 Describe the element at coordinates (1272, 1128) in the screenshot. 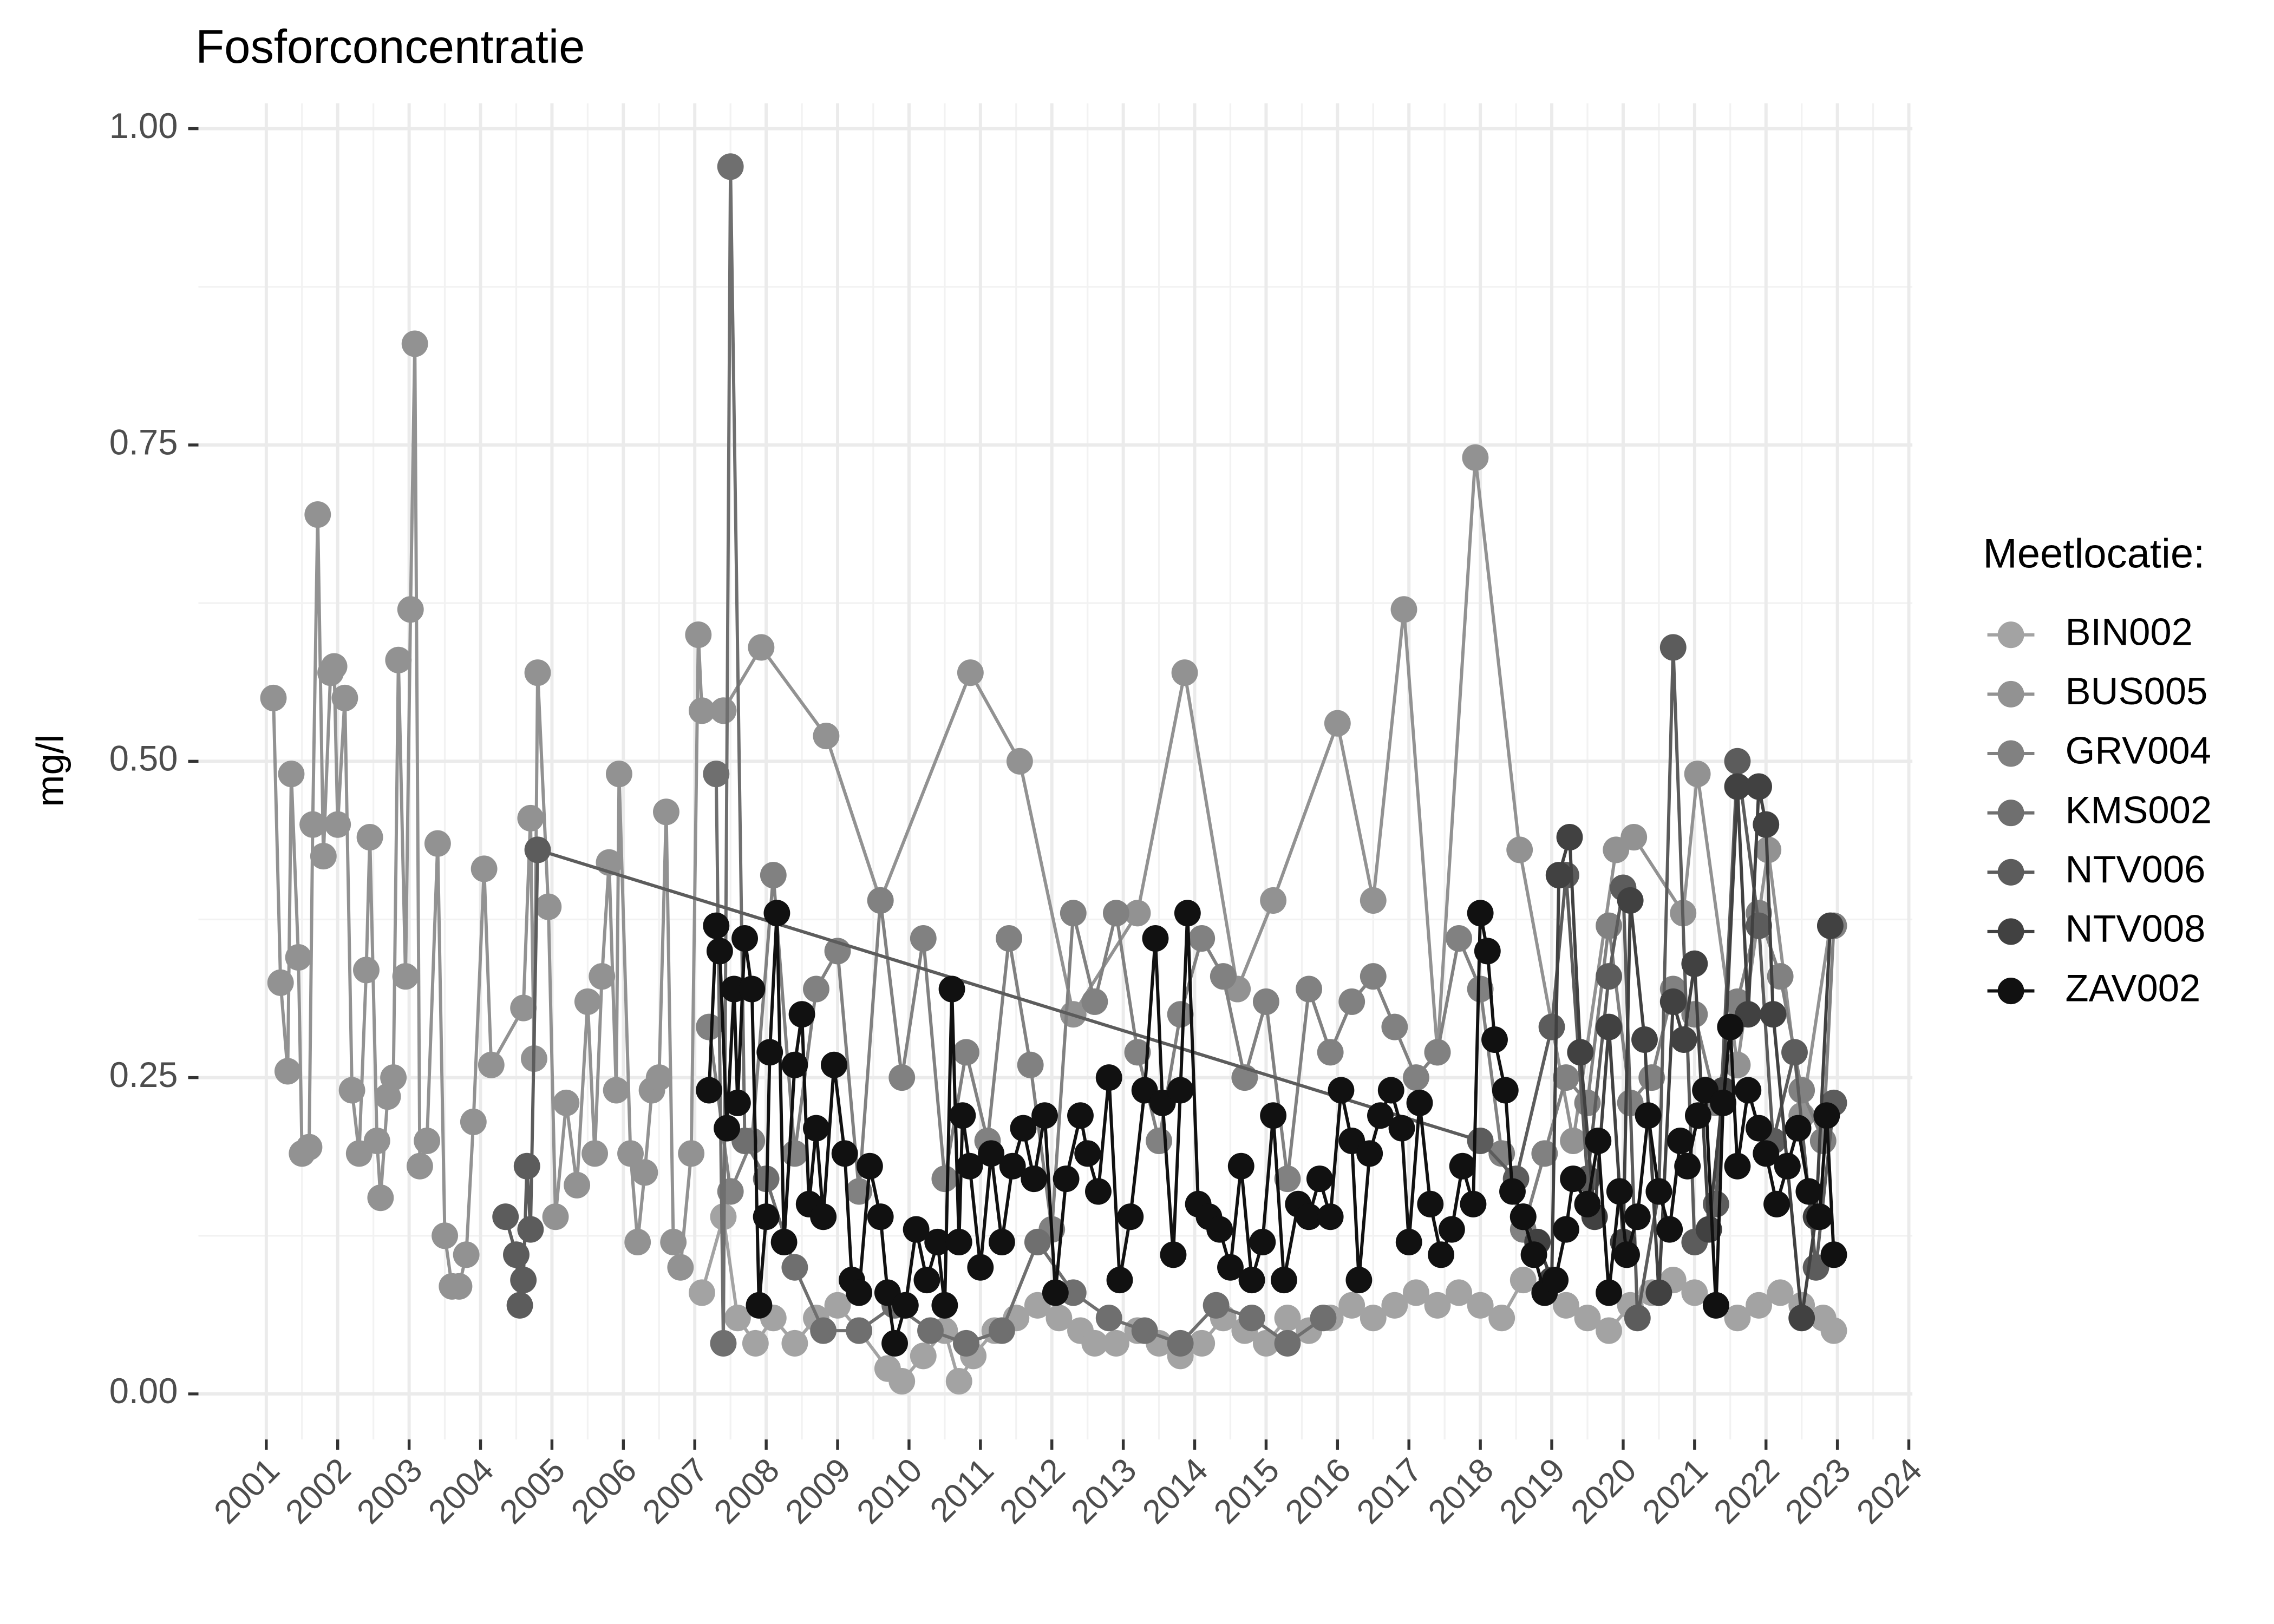

I see `series` at that location.